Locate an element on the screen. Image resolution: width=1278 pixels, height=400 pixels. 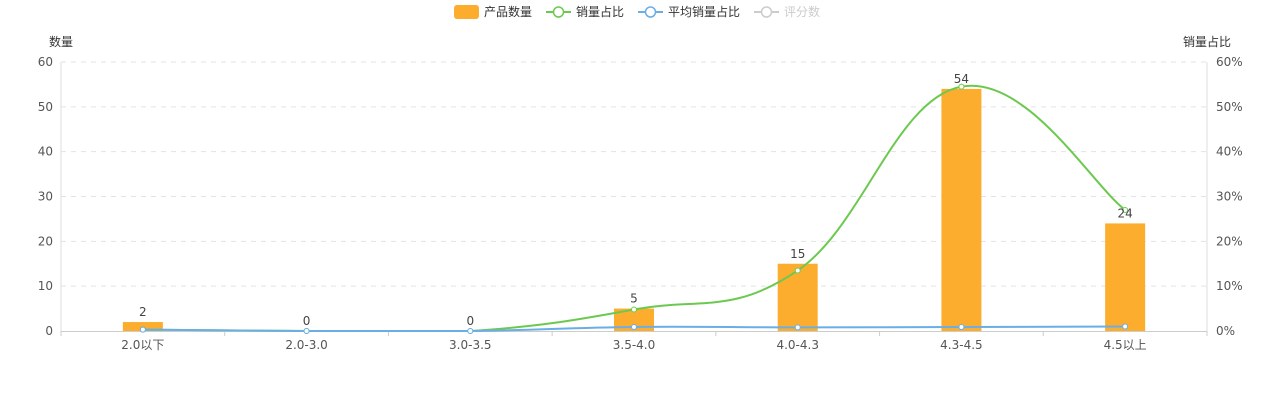
legend-label: 平均销量占比 is located at coordinates (704, 11).